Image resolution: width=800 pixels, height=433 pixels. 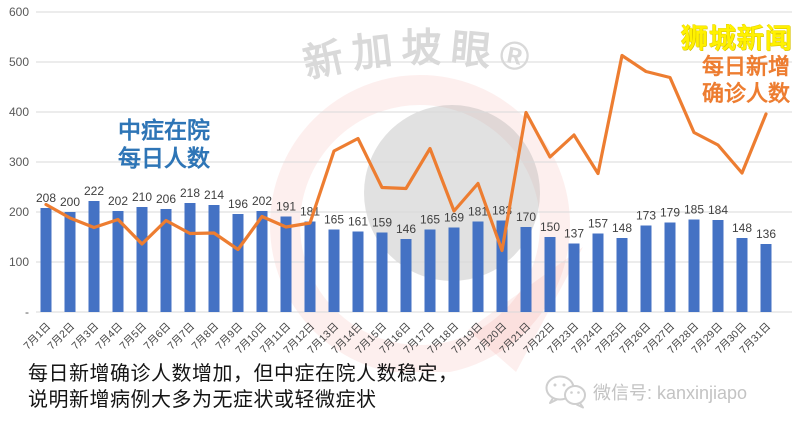 What do you see at coordinates (526, 217) in the screenshot?
I see `bar-value-label: 170` at bounding box center [526, 217].